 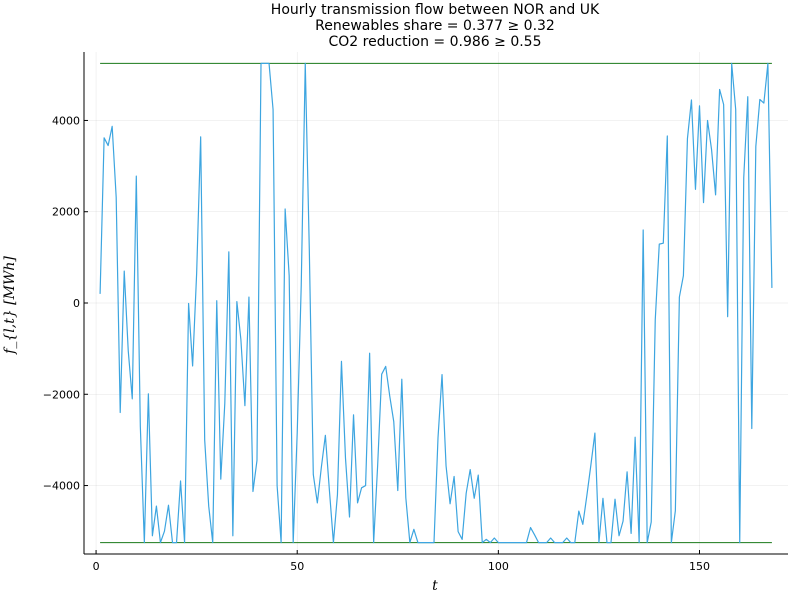 What do you see at coordinates (435, 586) in the screenshot?
I see `x-axis-label: t` at bounding box center [435, 586].